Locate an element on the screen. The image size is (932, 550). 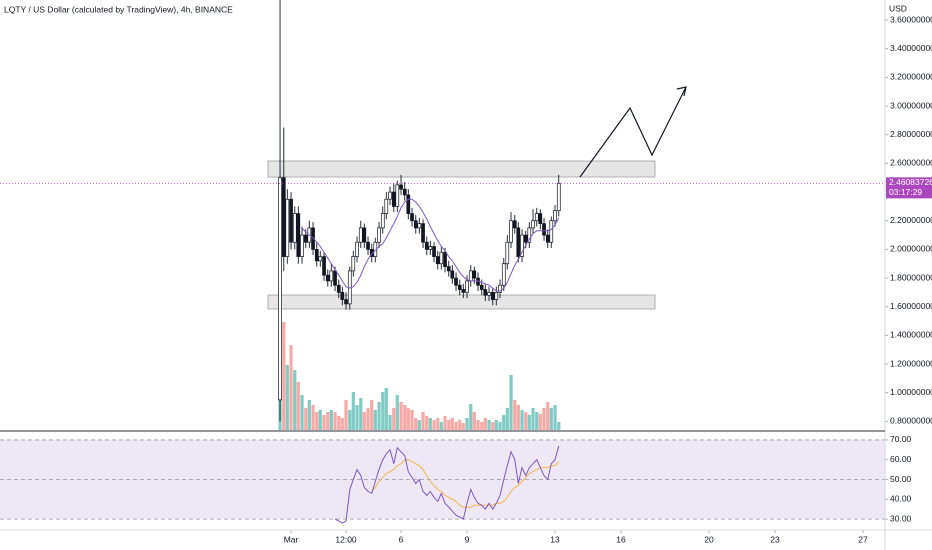
x-tick-label: 16 is located at coordinates (621, 539).